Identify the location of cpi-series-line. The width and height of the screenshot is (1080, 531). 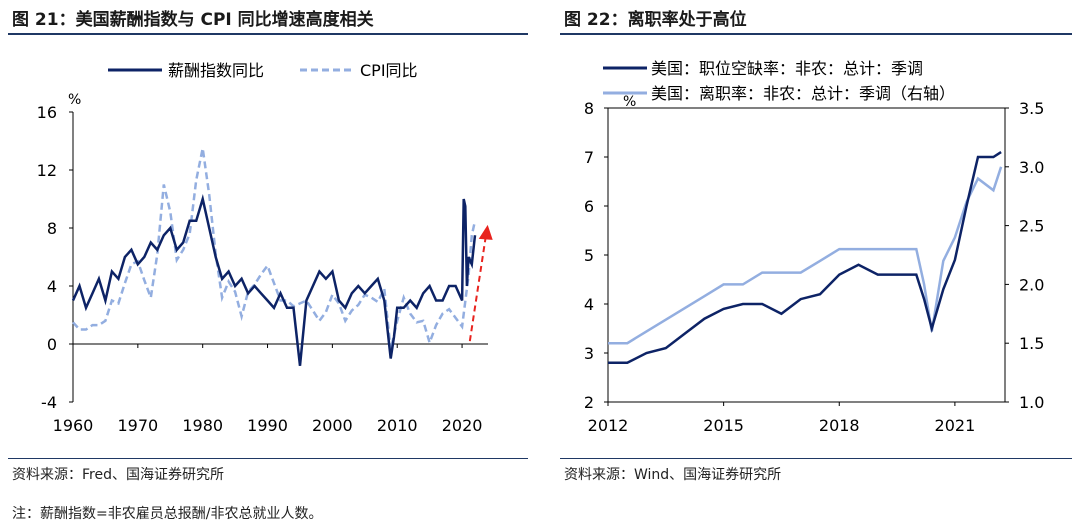
(274, 249).